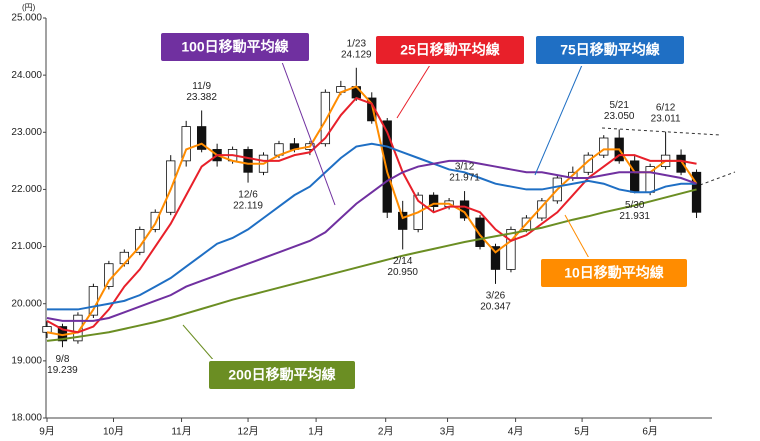  Describe the element at coordinates (113, 432) in the screenshot. I see `x-tick-label: 10月` at that location.